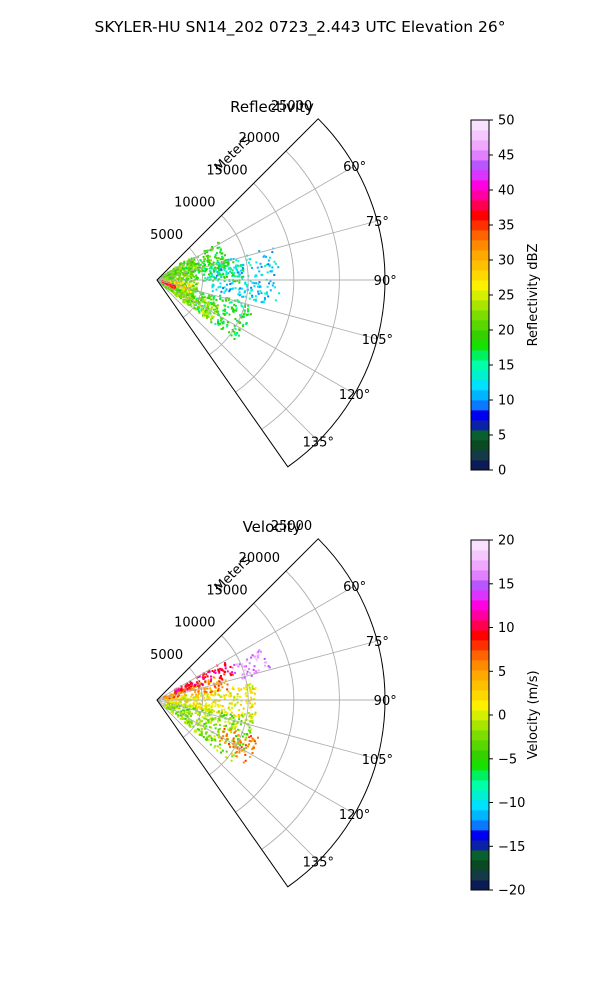 This screenshot has width=600, height=1004. Describe the element at coordinates (300, 710) in the screenshot. I see `range-ring` at that location.